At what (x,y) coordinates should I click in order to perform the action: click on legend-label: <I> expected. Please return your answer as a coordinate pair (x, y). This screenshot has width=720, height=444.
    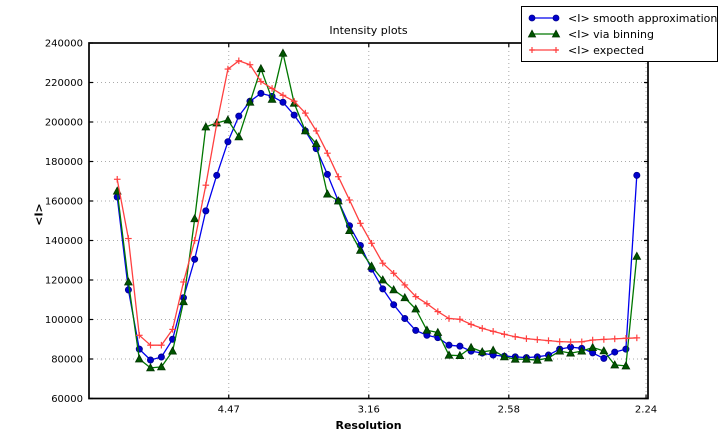
    Looking at the image, I should click on (606, 50).